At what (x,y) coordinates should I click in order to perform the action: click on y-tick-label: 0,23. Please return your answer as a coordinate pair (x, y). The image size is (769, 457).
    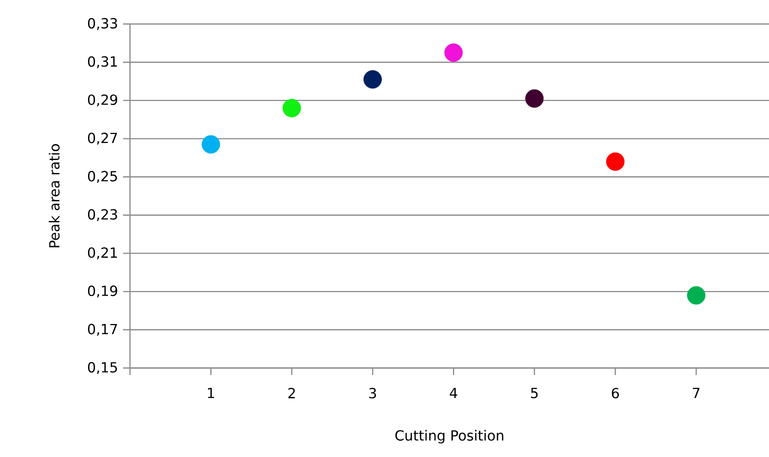
    Looking at the image, I should click on (103, 215).